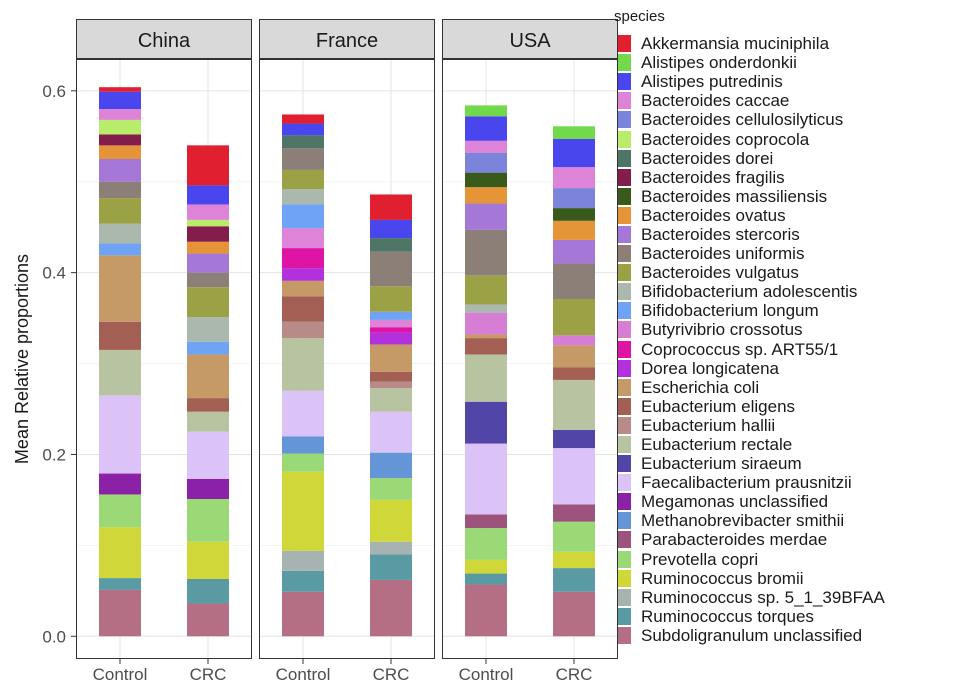 The height and width of the screenshot is (681, 972). What do you see at coordinates (700, 387) in the screenshot?
I see `legend-label: Escherichia coli` at bounding box center [700, 387].